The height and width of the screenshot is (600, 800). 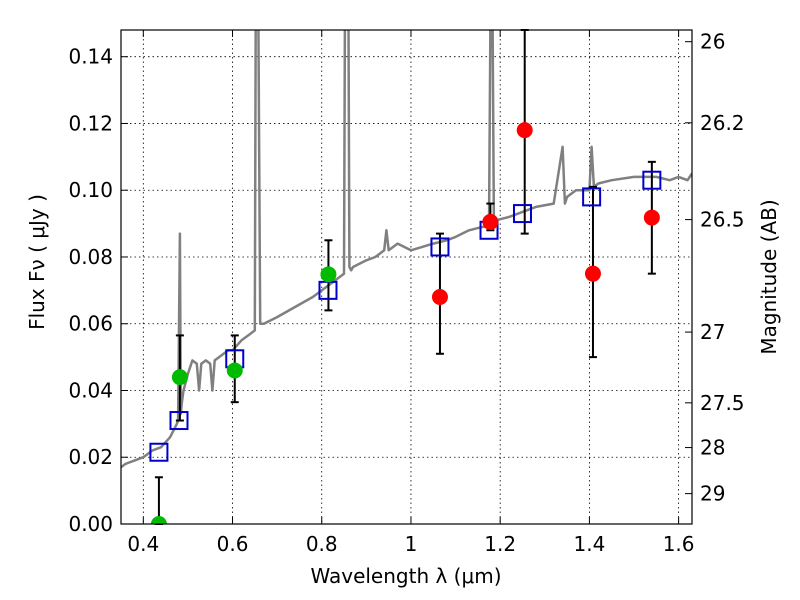 I want to click on y-axis-label: Flux Fν ( μJy ), so click(x=37, y=262).